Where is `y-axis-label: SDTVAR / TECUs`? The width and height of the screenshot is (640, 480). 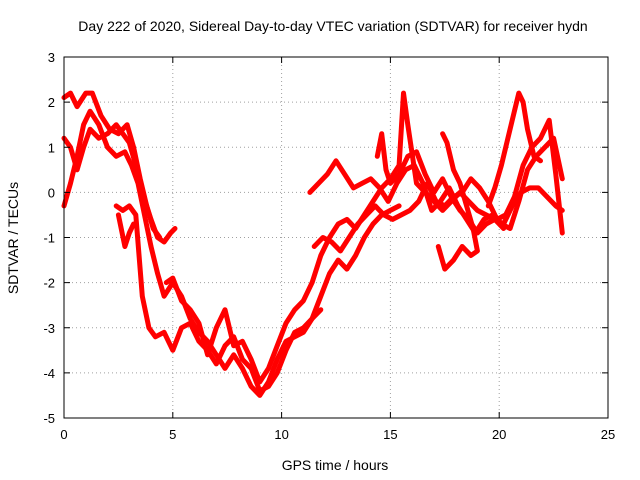
y-axis-label: SDTVAR / TECUs is located at coordinates (13, 238).